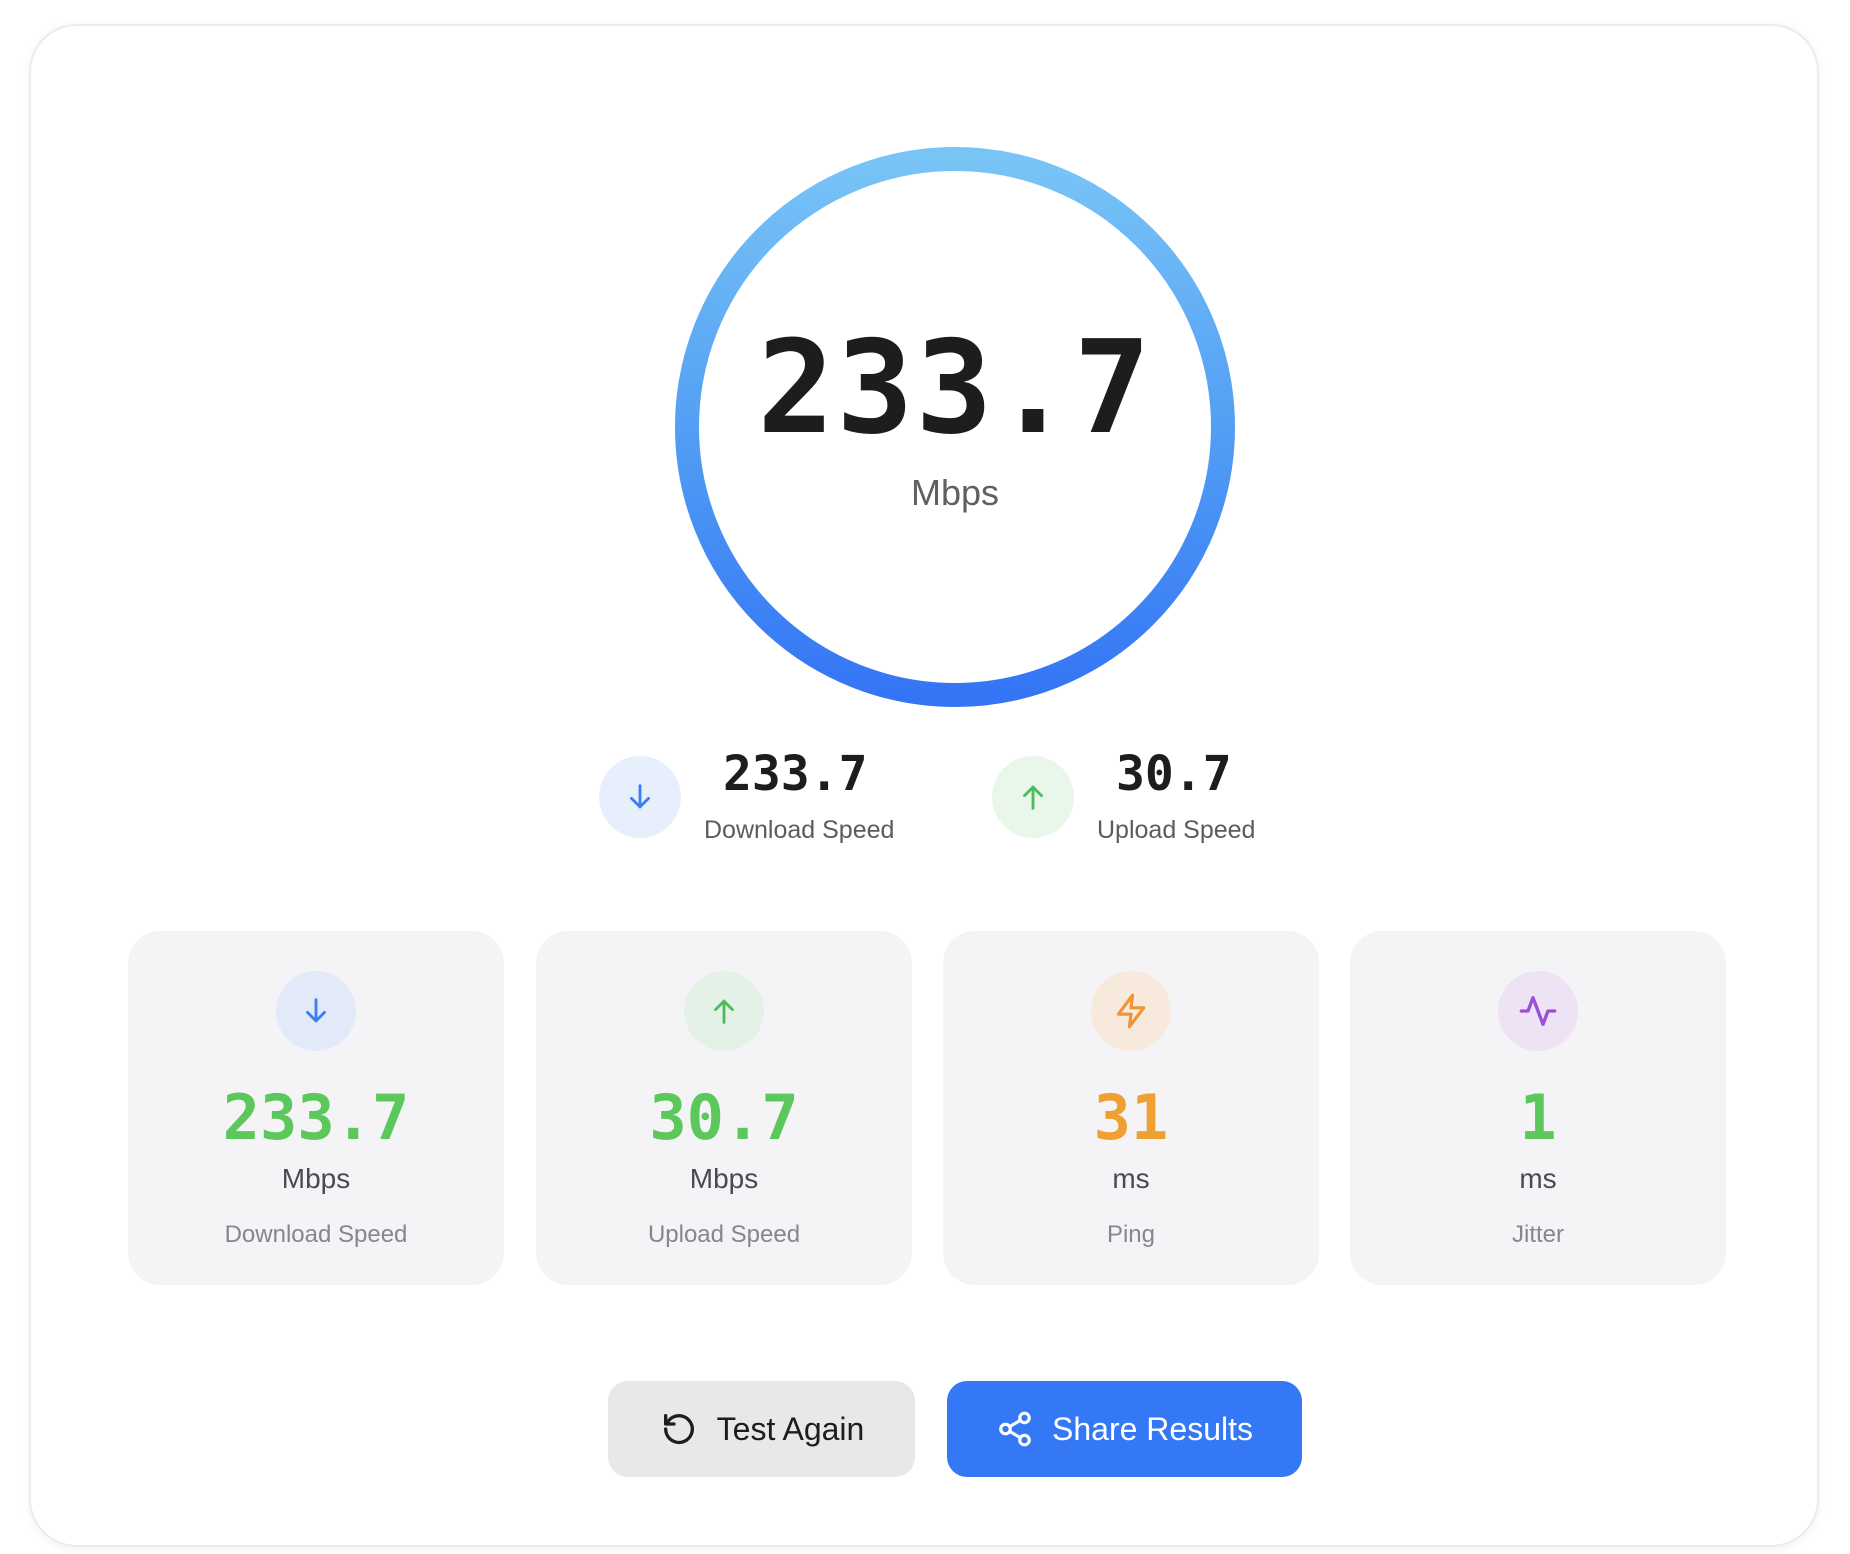  What do you see at coordinates (955, 388) in the screenshot?
I see `gauge-value: 233.7` at bounding box center [955, 388].